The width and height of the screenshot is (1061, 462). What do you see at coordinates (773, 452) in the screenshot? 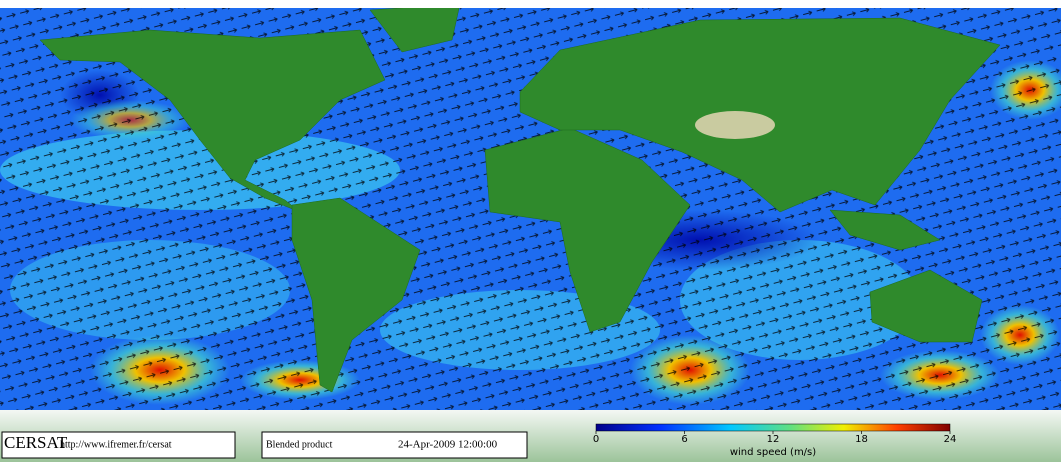
I see `colorbar-label: wind speed (m/s)` at bounding box center [773, 452].